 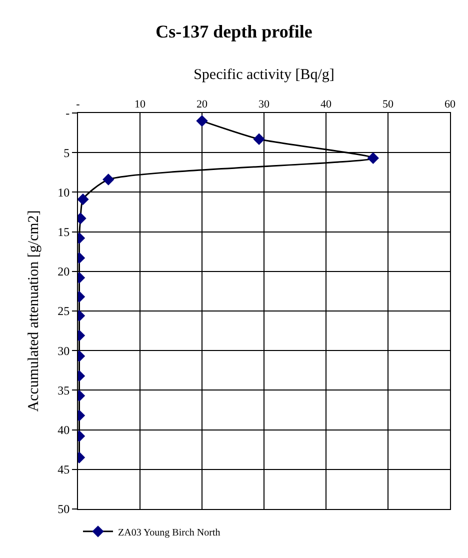 What do you see at coordinates (64, 271) in the screenshot?
I see `y-tick-label: 20` at bounding box center [64, 271].